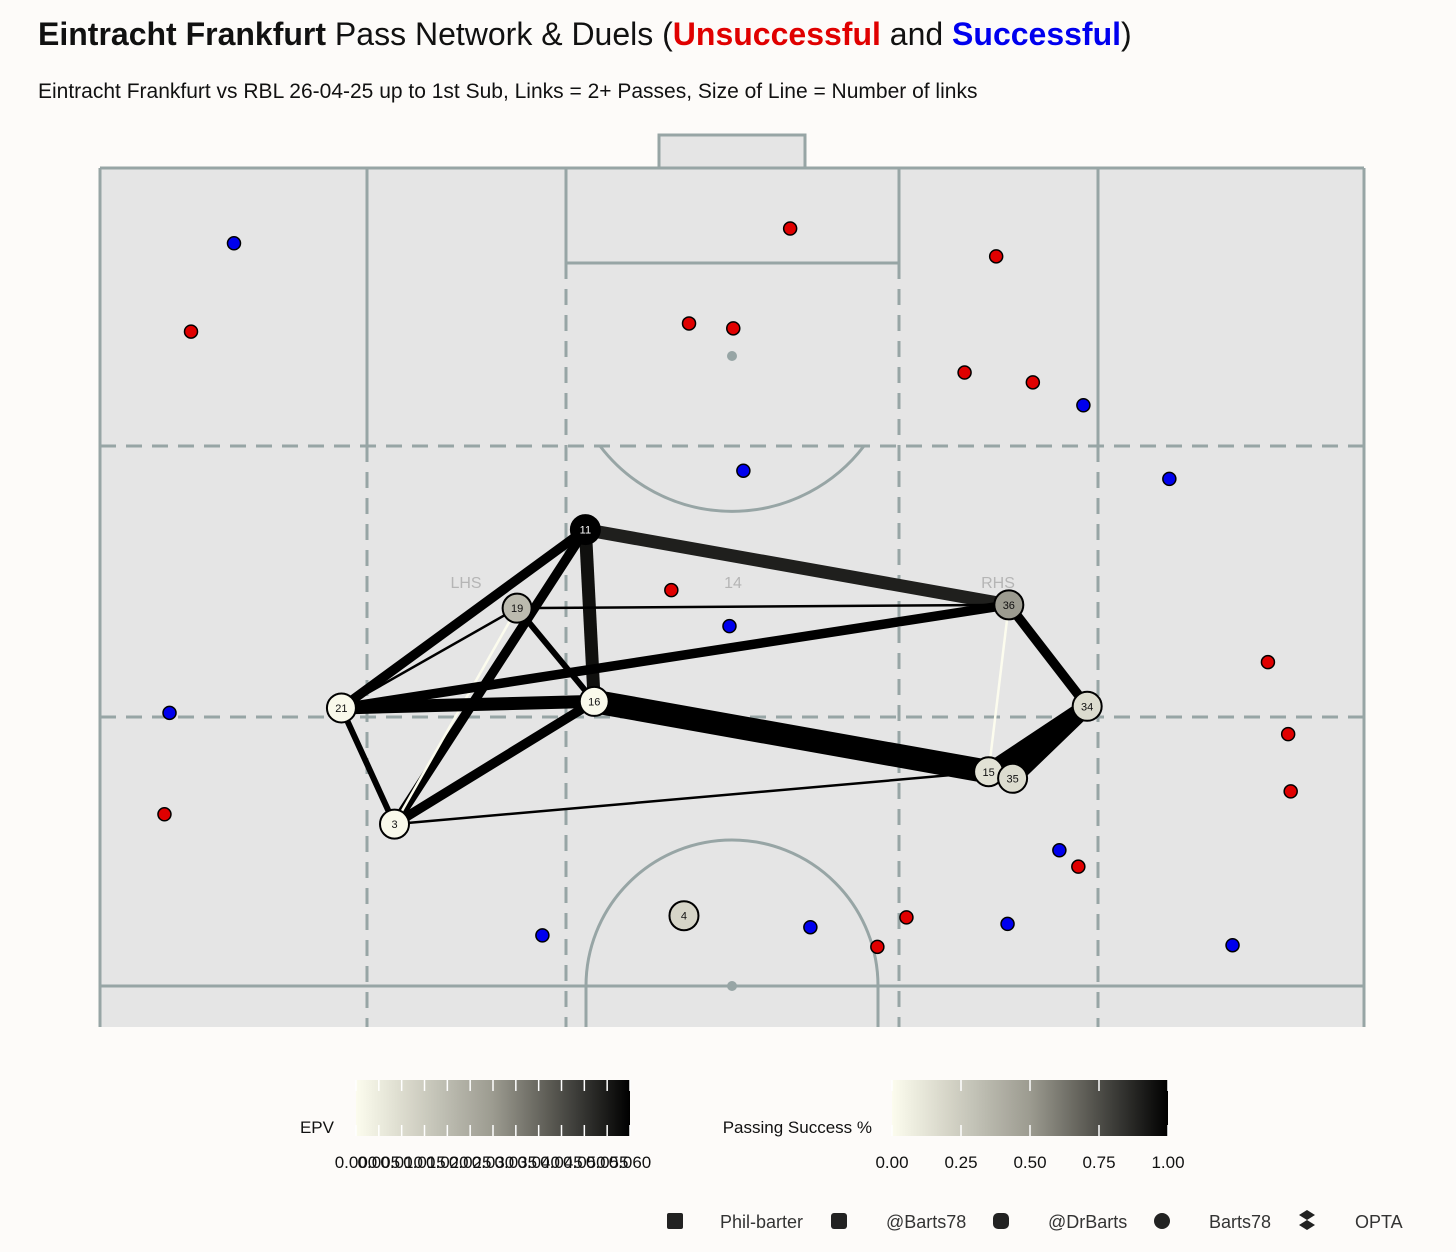  Describe the element at coordinates (1035, 1221) in the screenshot. I see `footer: Phil-barter @Barts78 @DrBarts Barts78 OPTA` at that location.